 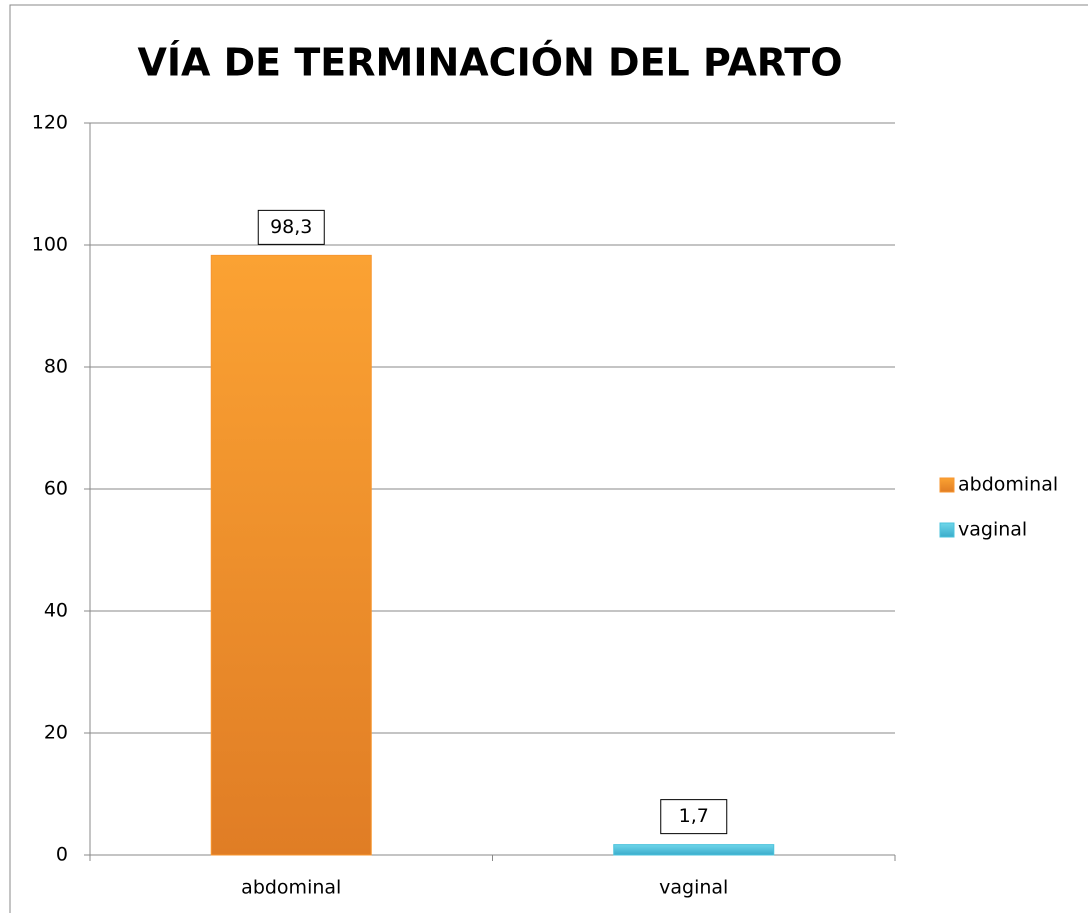 I want to click on x-tick-label: abdominal, so click(x=291, y=888).